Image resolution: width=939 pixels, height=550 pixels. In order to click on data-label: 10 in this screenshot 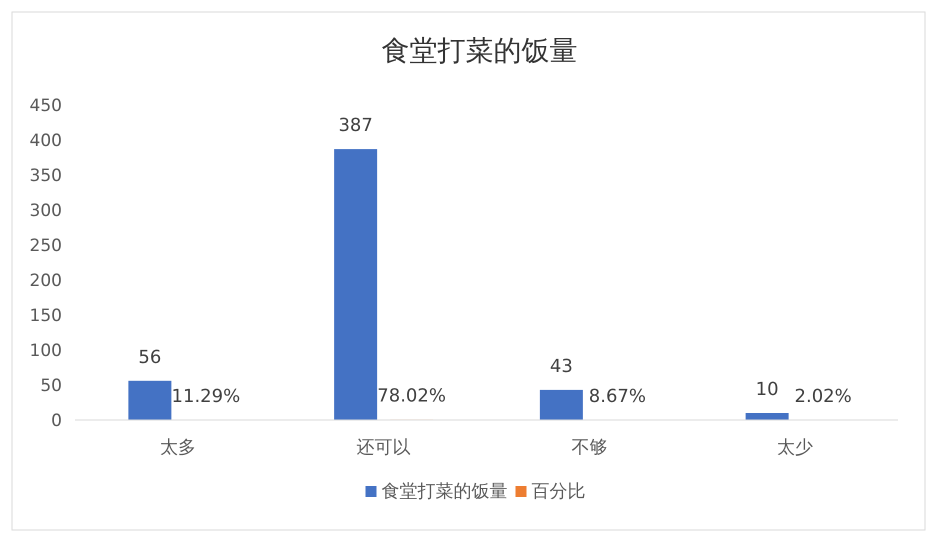, I will do `click(767, 389)`.